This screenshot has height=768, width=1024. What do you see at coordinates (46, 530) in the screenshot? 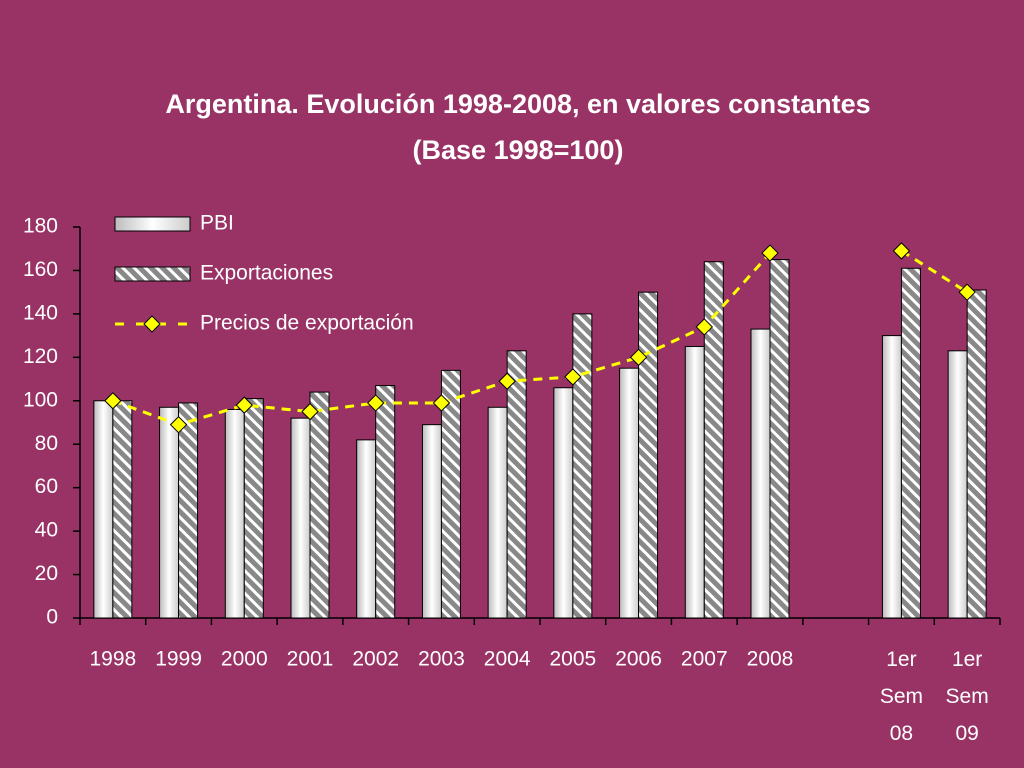
I see `y-tick-label: 40` at bounding box center [46, 530].